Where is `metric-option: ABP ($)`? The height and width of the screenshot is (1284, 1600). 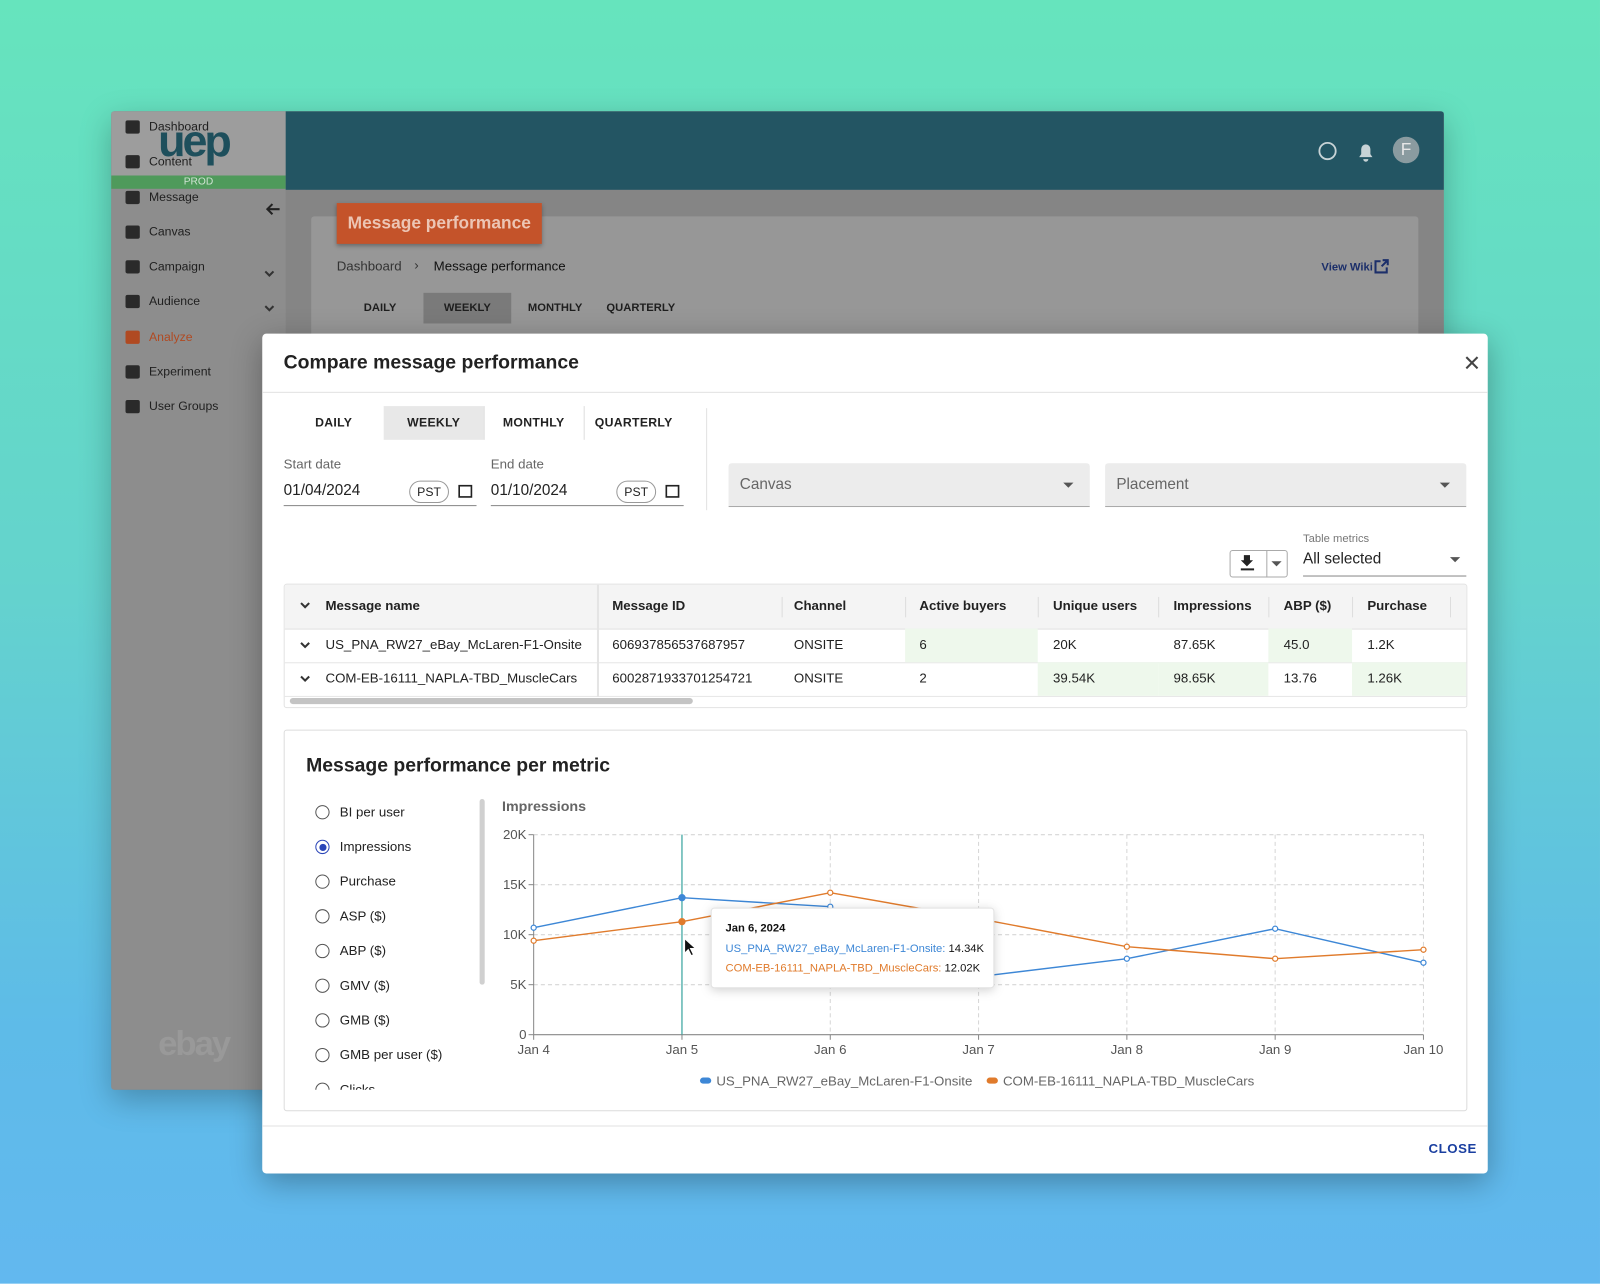 metric-option: ABP ($) is located at coordinates (362, 950).